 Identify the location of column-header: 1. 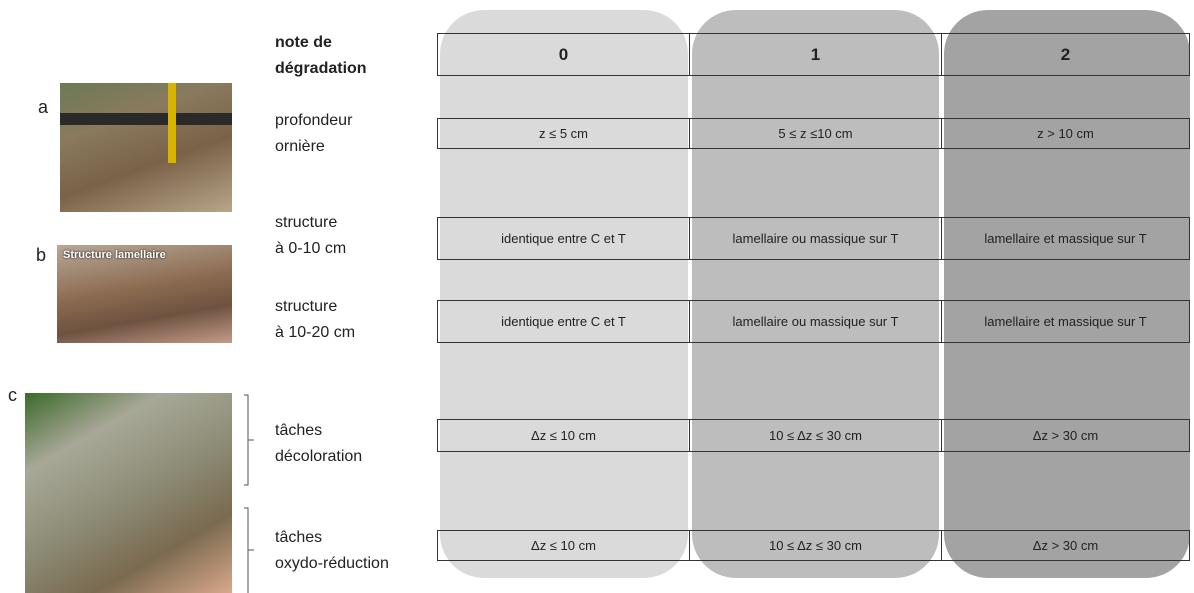
(815, 54).